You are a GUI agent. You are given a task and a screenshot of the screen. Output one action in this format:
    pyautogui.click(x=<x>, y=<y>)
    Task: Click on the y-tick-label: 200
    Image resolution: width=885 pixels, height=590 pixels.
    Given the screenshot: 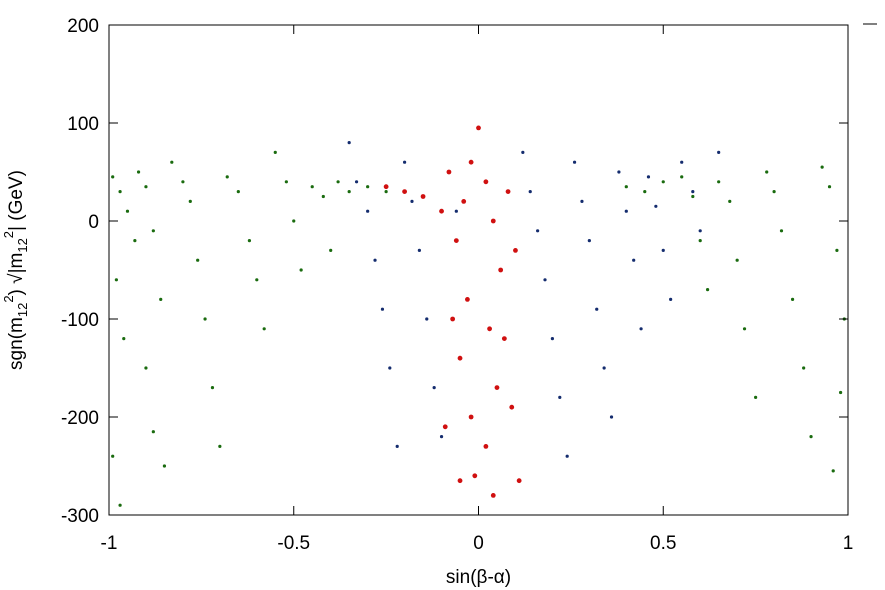 What is the action you would take?
    pyautogui.click(x=83, y=26)
    